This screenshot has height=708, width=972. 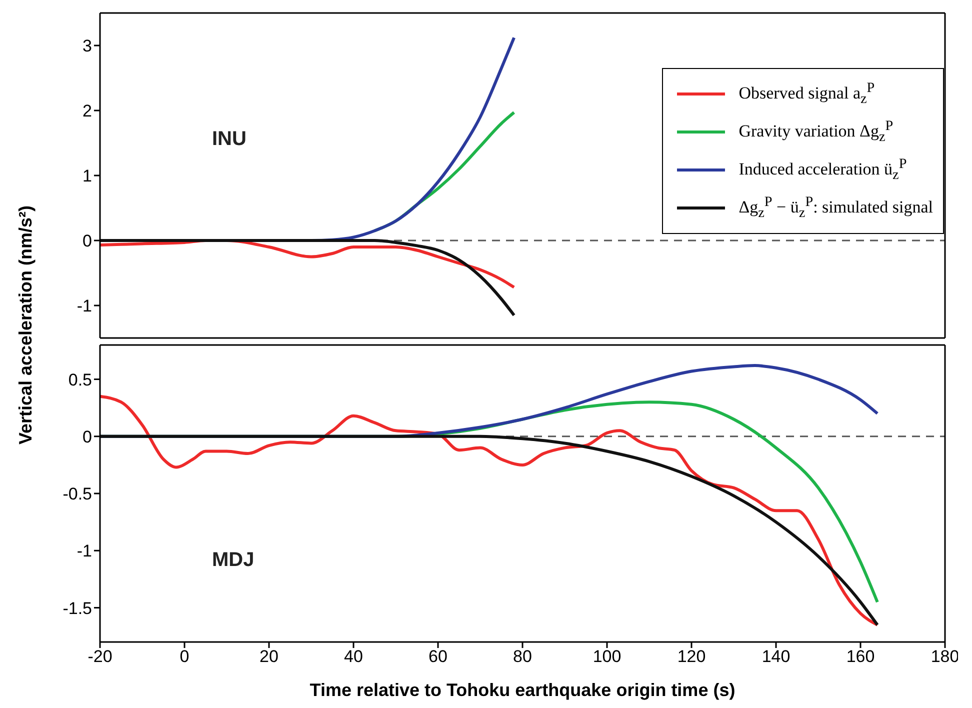 What do you see at coordinates (523, 690) in the screenshot?
I see `x-axis-title: Time relative to Tohoku earthquake origin time (s)` at bounding box center [523, 690].